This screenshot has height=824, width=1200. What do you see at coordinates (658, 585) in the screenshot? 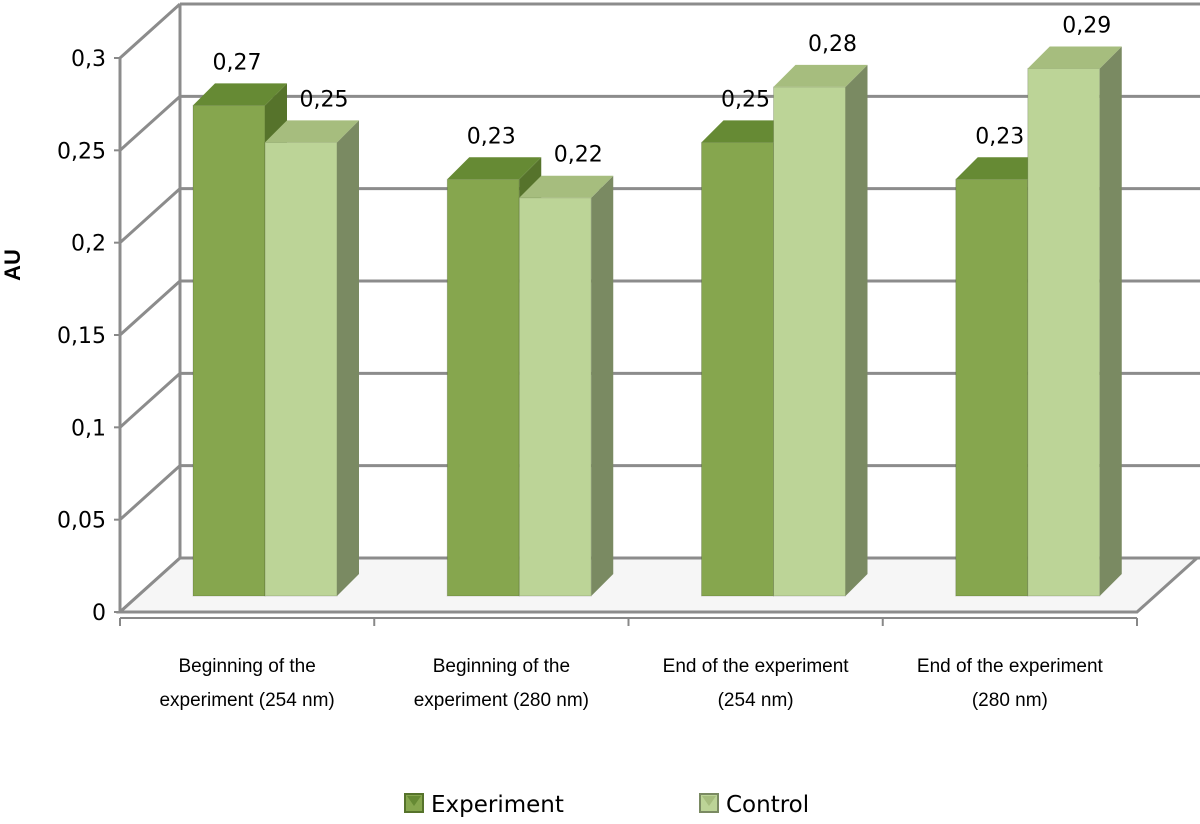
I see `chart-floor` at bounding box center [658, 585].